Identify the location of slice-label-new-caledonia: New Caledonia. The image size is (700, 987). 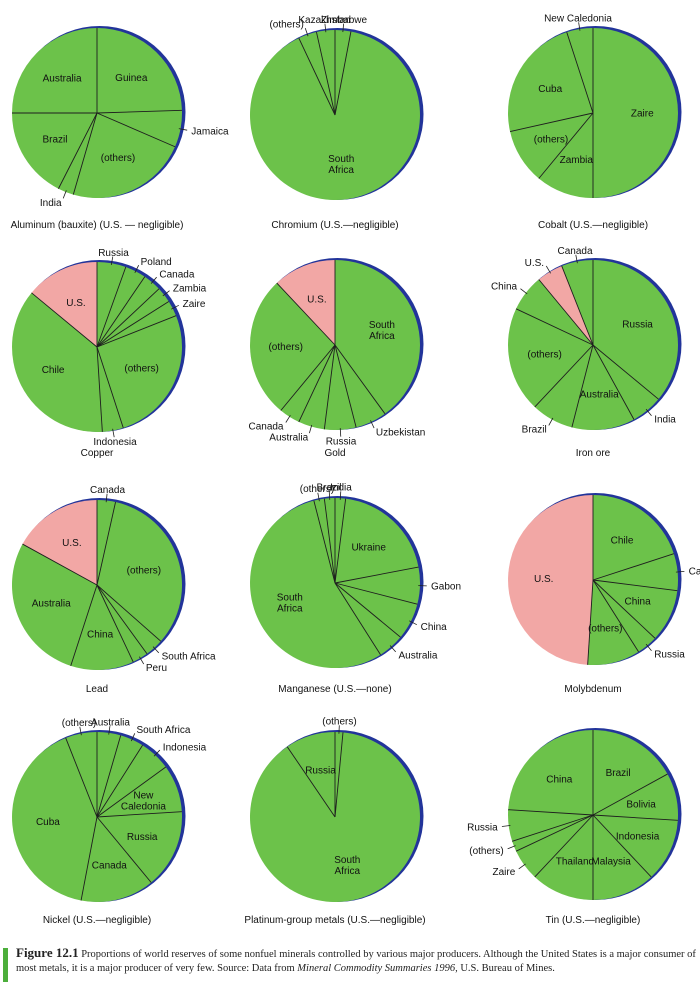
(578, 19).